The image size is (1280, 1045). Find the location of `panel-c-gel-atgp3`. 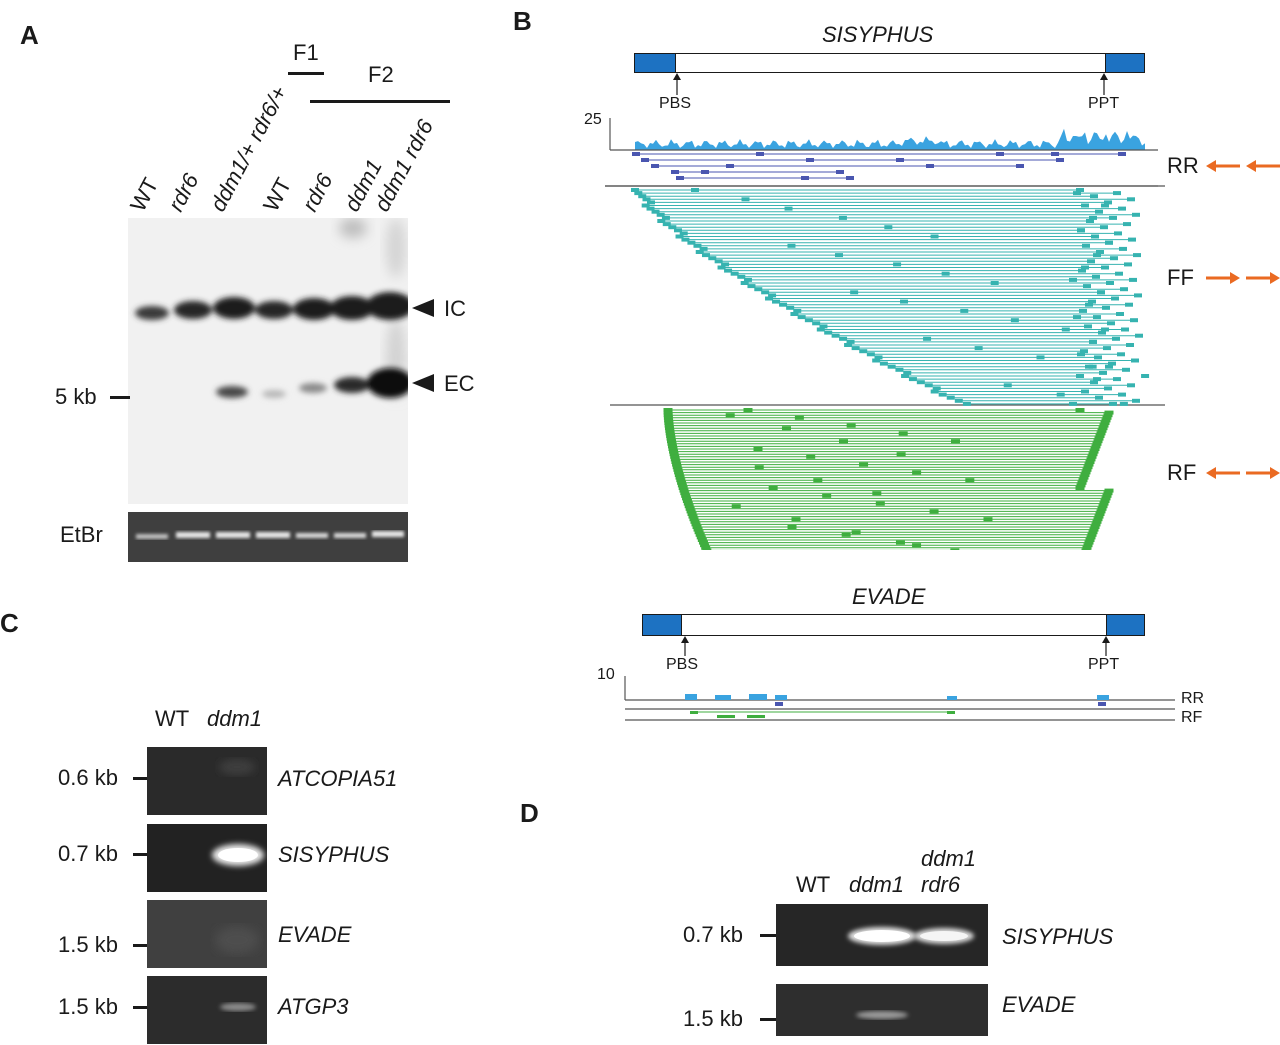

panel-c-gel-atgp3 is located at coordinates (207, 1010).